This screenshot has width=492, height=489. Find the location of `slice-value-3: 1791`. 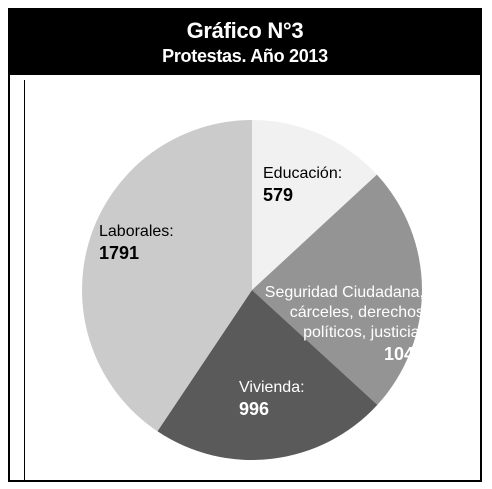

slice-value-3: 1791 is located at coordinates (119, 253).